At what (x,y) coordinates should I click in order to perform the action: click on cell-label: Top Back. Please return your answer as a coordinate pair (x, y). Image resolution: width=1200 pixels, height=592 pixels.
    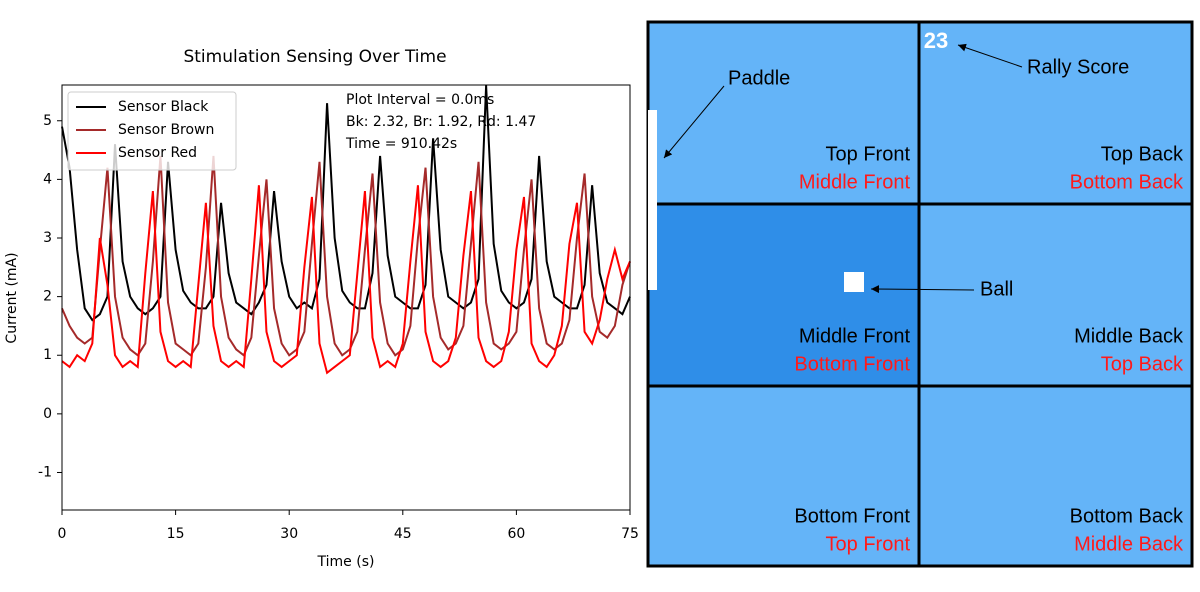
    Looking at the image, I should click on (1142, 154).